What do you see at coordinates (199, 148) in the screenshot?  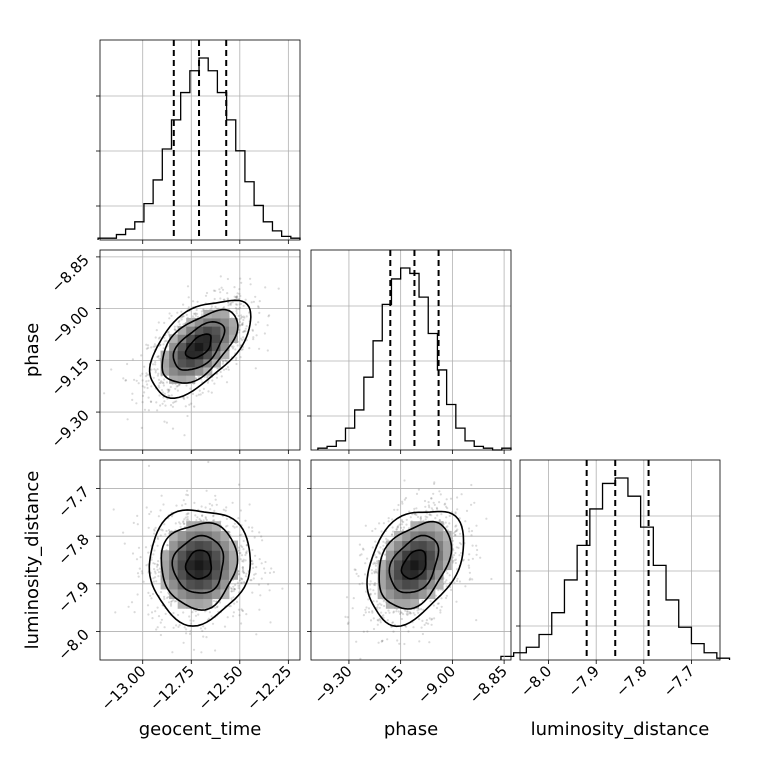 I see `histogram-geocent_time` at bounding box center [199, 148].